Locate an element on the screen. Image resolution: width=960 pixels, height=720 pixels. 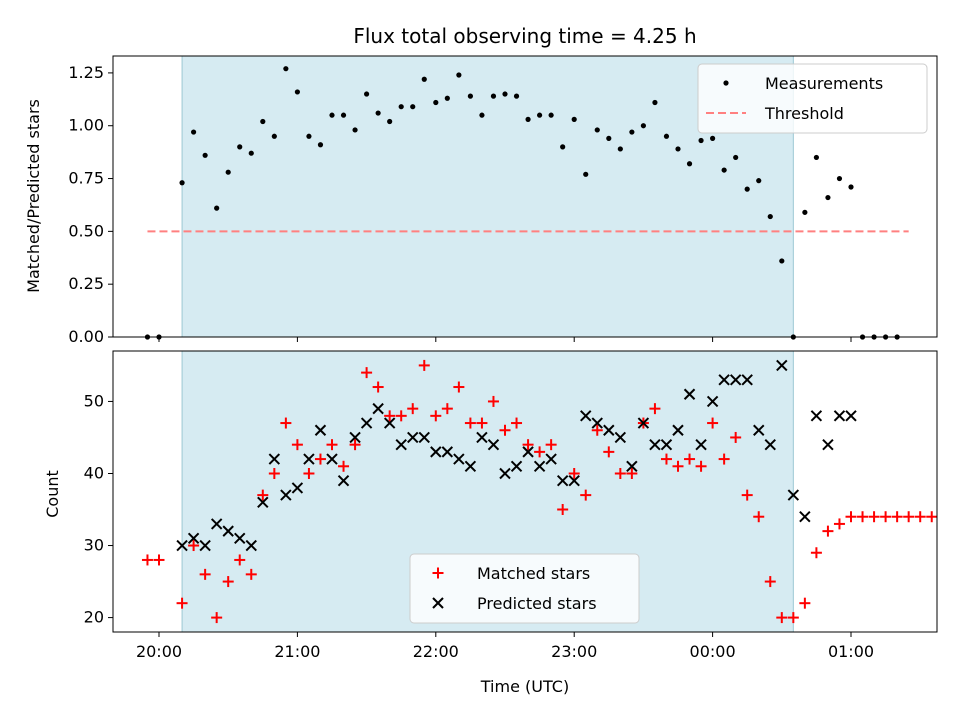
bottom-x-ticks: 20:00 21:00 22:00 23:00 00:00 01:00 is located at coordinates (505, 646).